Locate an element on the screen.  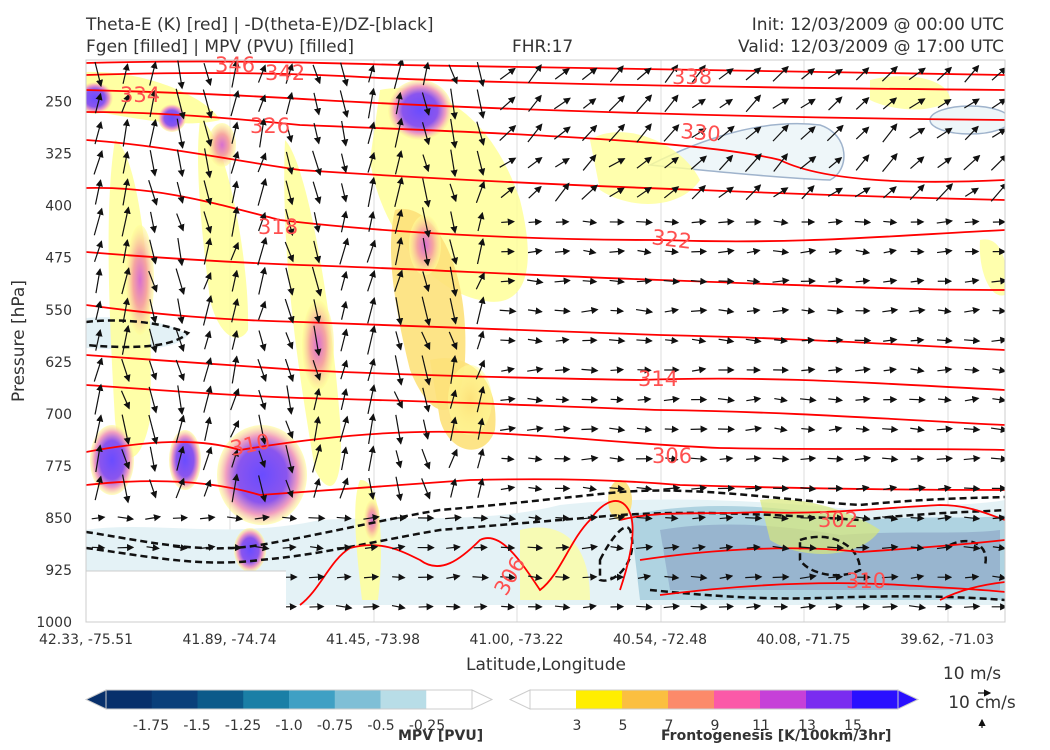
mpv-colorbar-extend-max is located at coordinates (482, 699).